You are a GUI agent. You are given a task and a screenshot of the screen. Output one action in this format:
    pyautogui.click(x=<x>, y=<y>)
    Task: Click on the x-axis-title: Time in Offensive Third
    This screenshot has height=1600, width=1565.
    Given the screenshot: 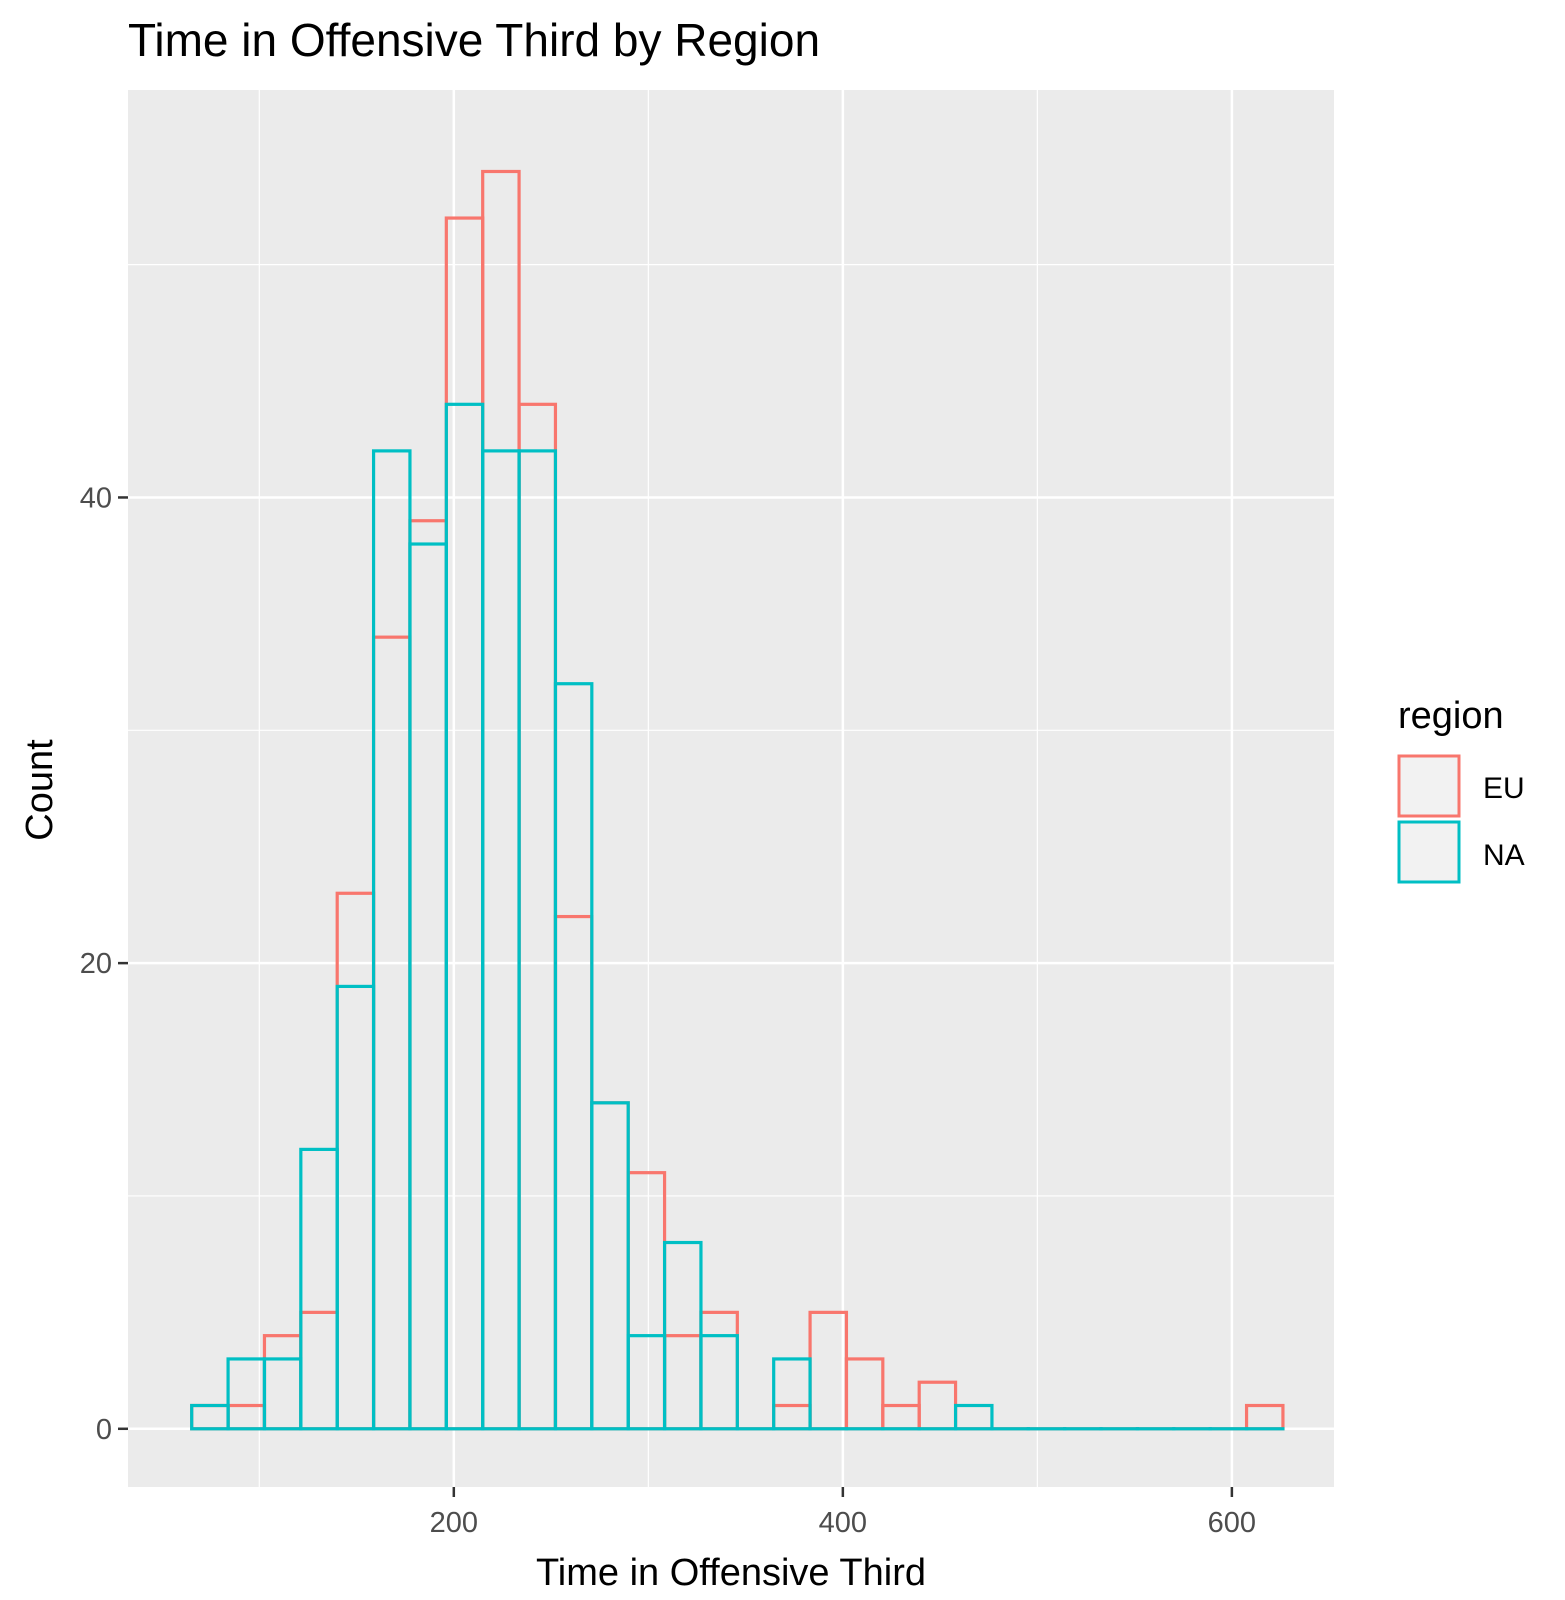 What is the action you would take?
    pyautogui.click(x=731, y=1573)
    